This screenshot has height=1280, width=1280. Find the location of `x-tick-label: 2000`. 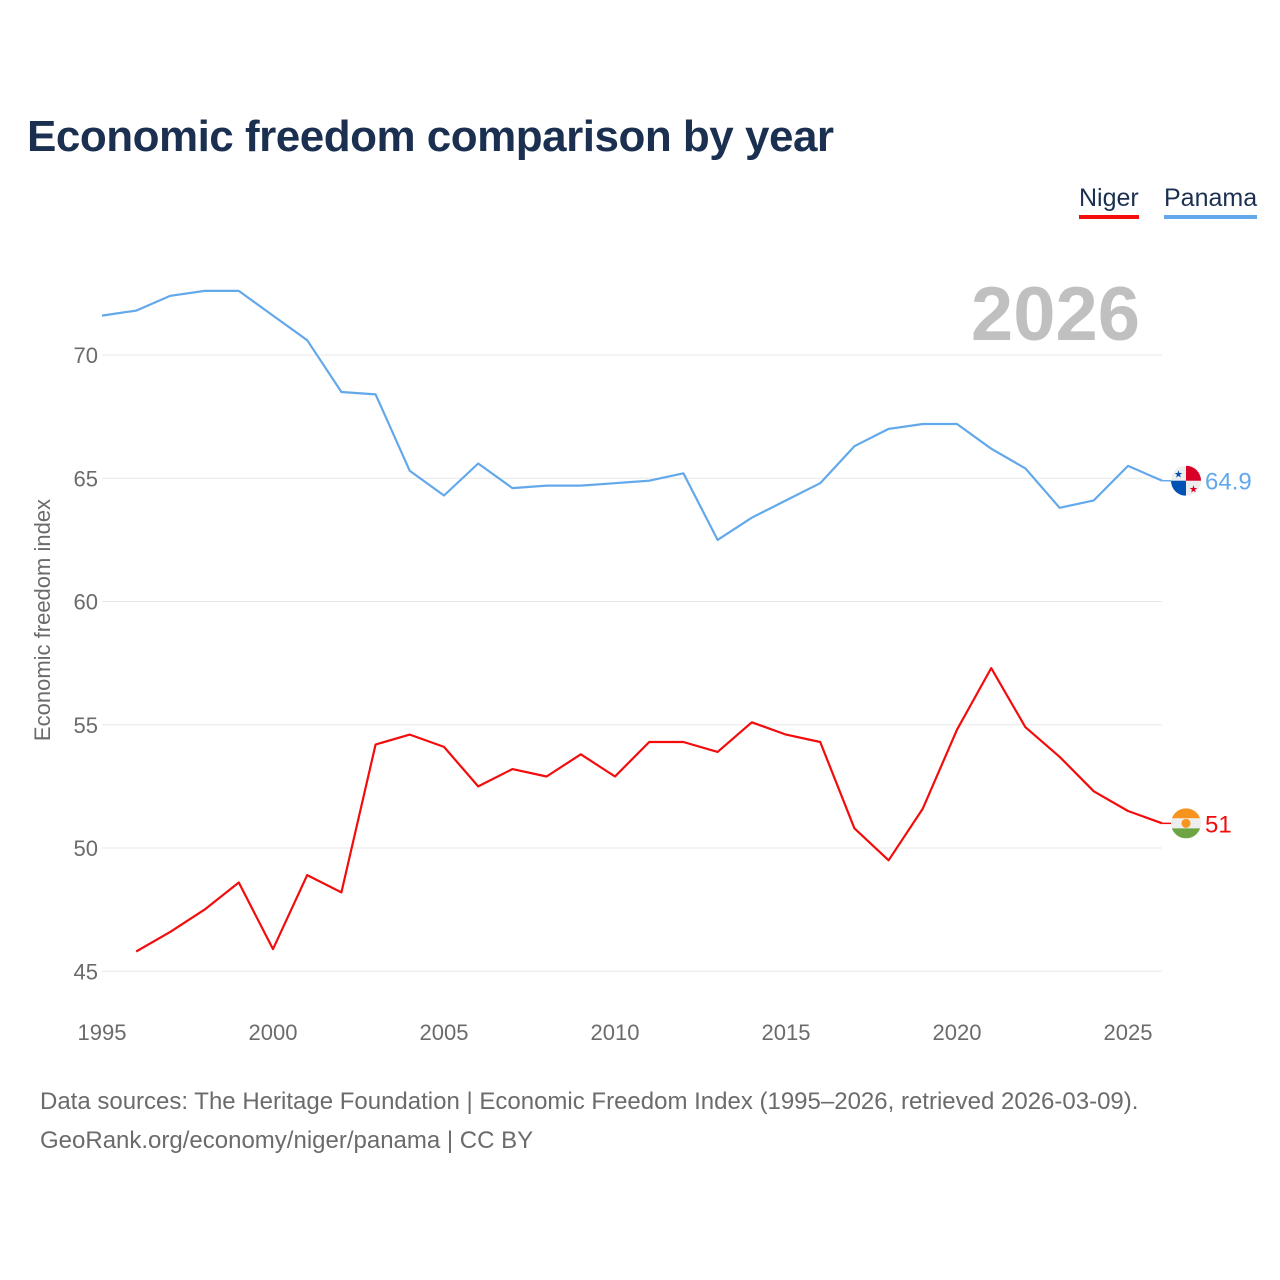

x-tick-label: 2000 is located at coordinates (273, 1032).